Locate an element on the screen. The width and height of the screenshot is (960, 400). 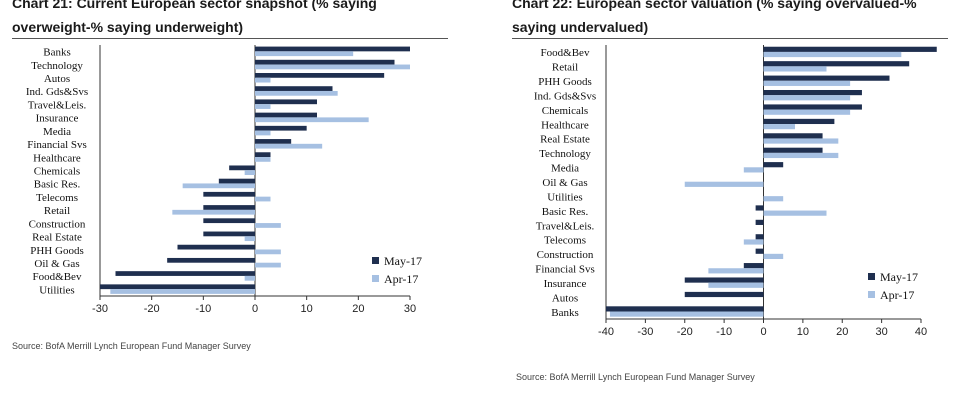
category-label: Utilities is located at coordinates (564, 197).